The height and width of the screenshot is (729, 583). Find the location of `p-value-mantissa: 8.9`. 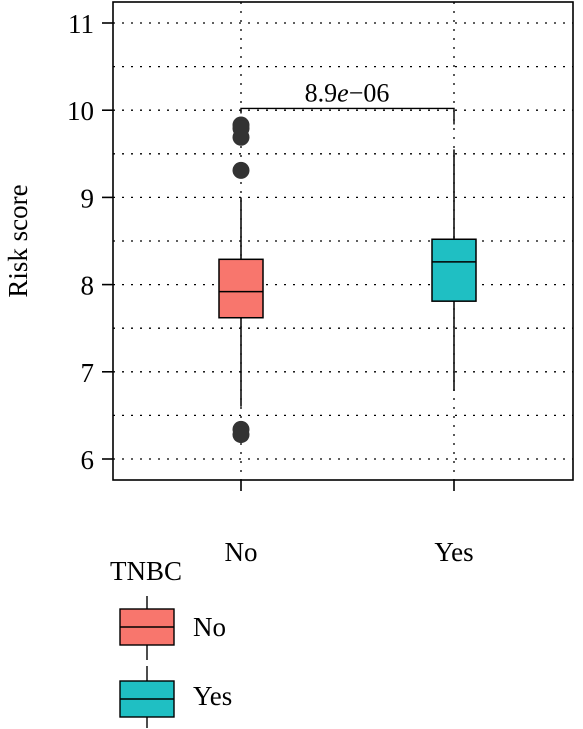

p-value-mantissa: 8.9 is located at coordinates (321, 92).